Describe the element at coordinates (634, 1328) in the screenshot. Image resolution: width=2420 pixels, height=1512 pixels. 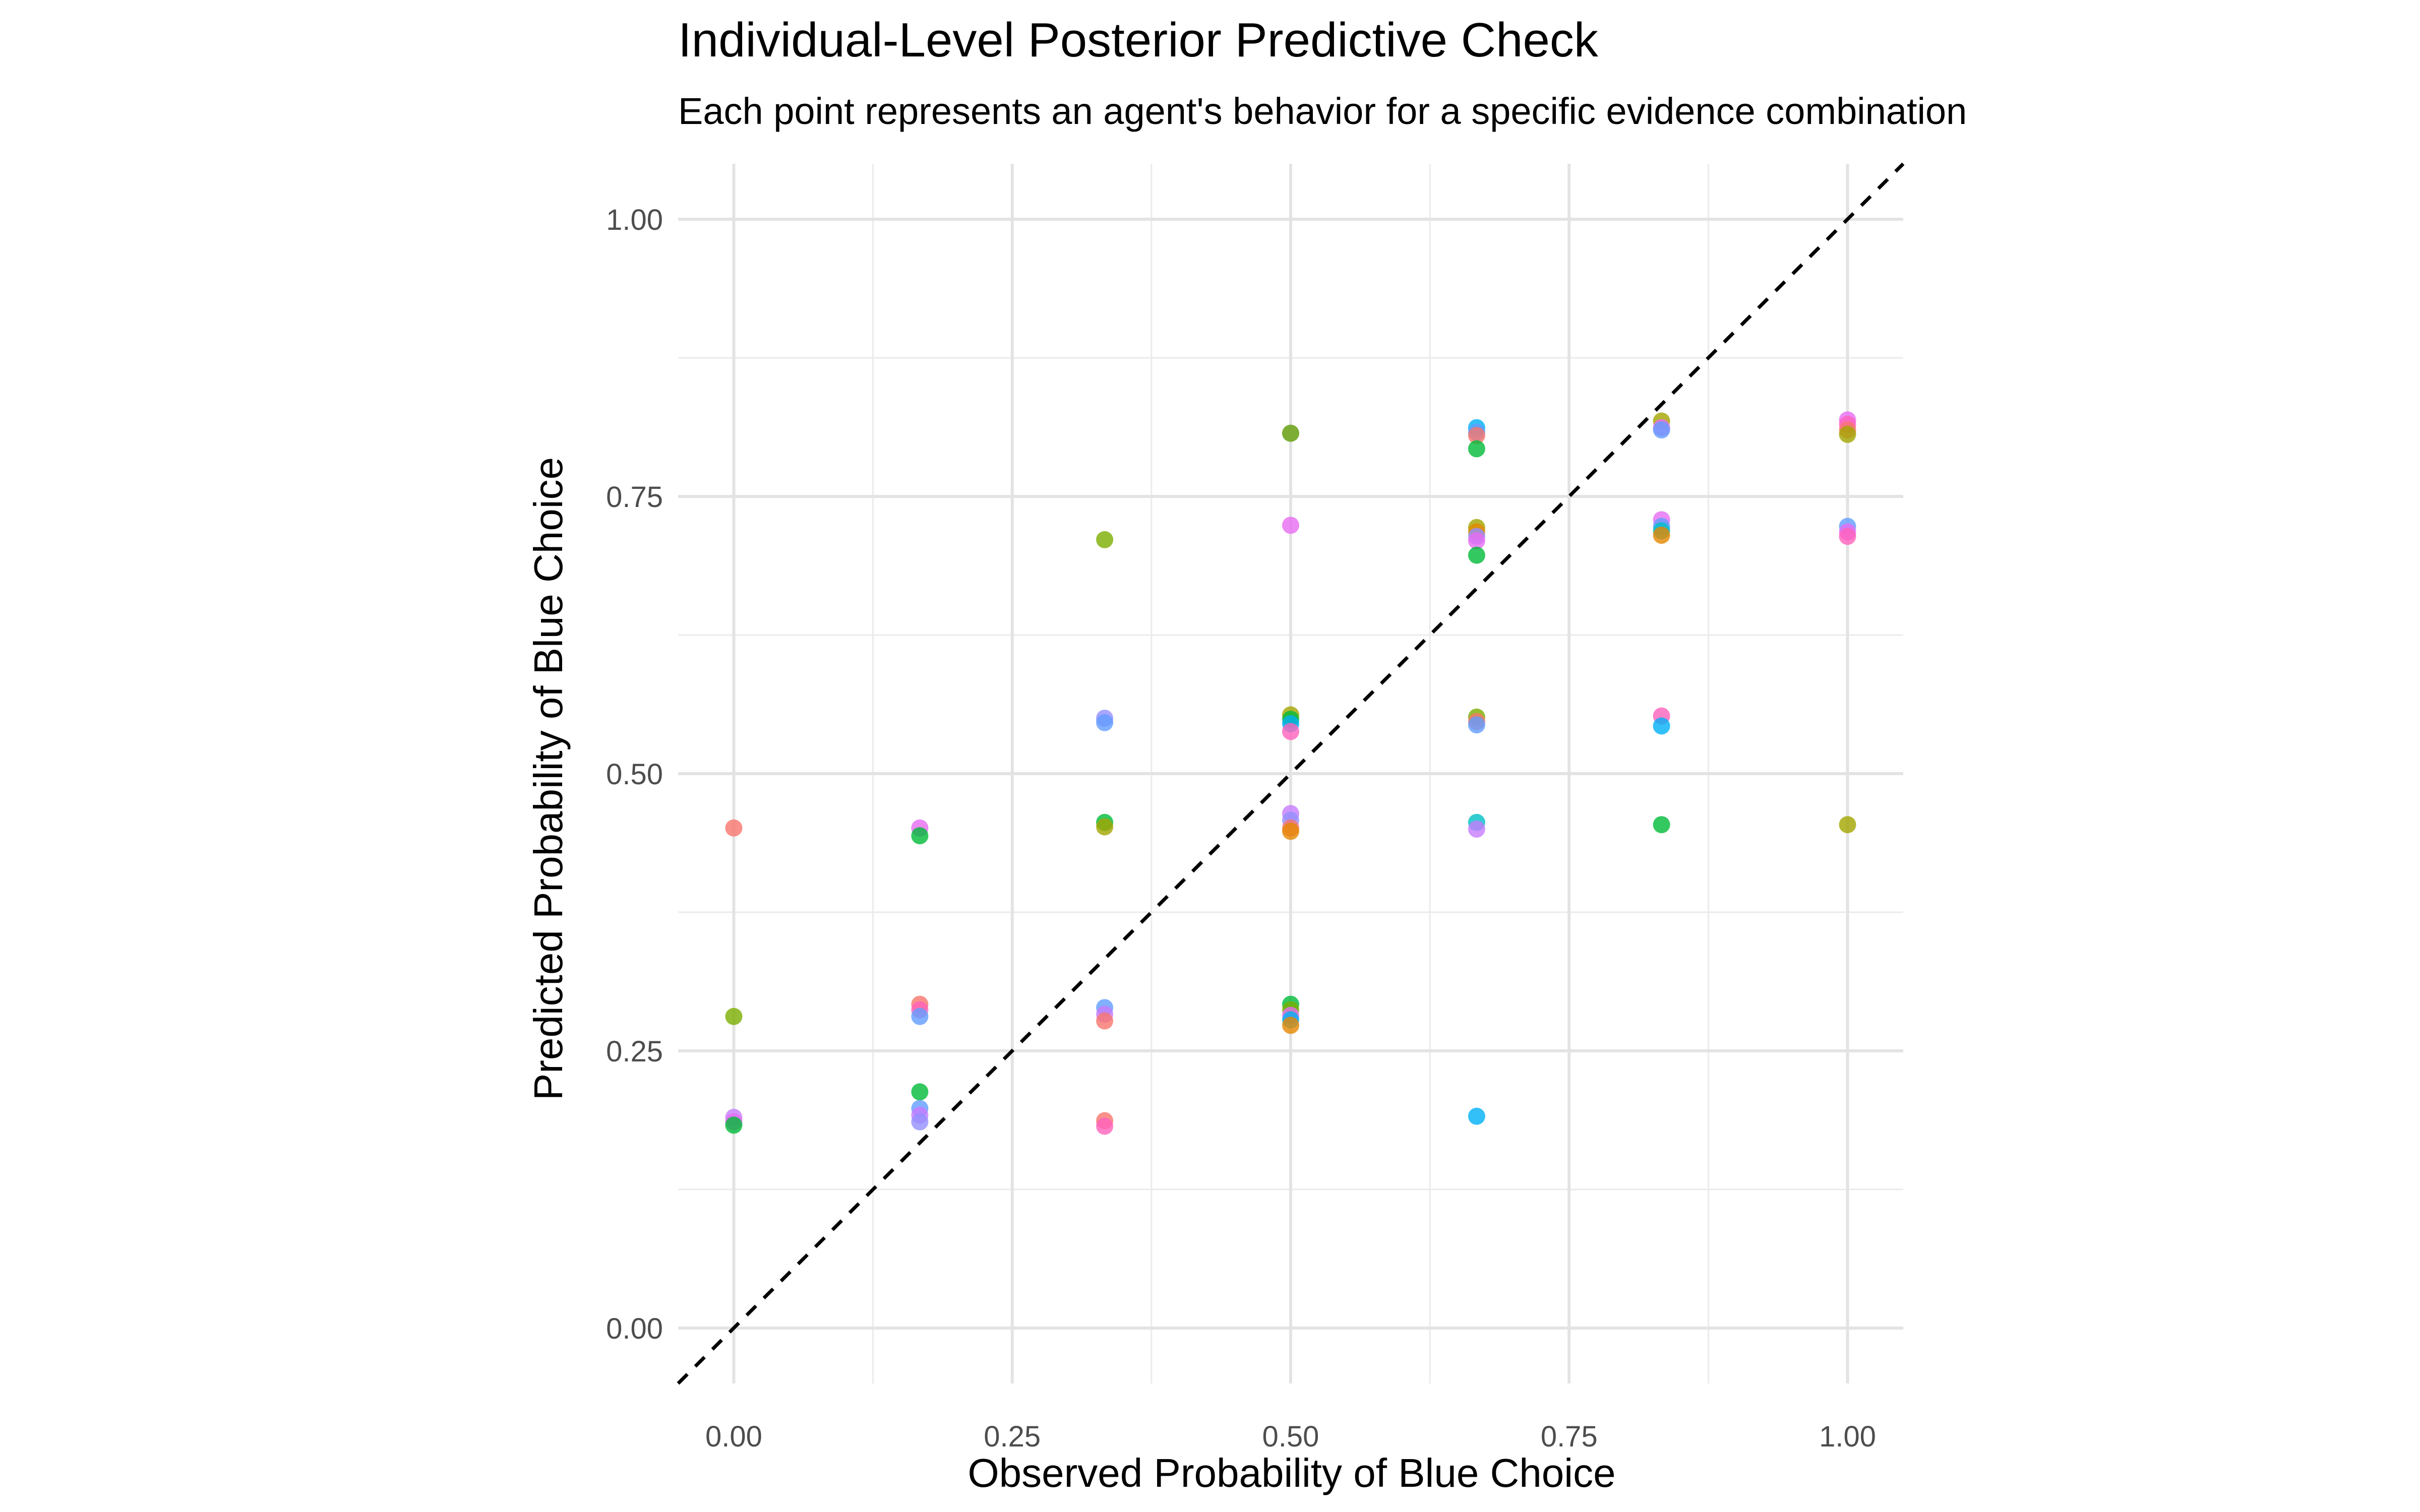
I see `y-tick-label: 0.00` at that location.